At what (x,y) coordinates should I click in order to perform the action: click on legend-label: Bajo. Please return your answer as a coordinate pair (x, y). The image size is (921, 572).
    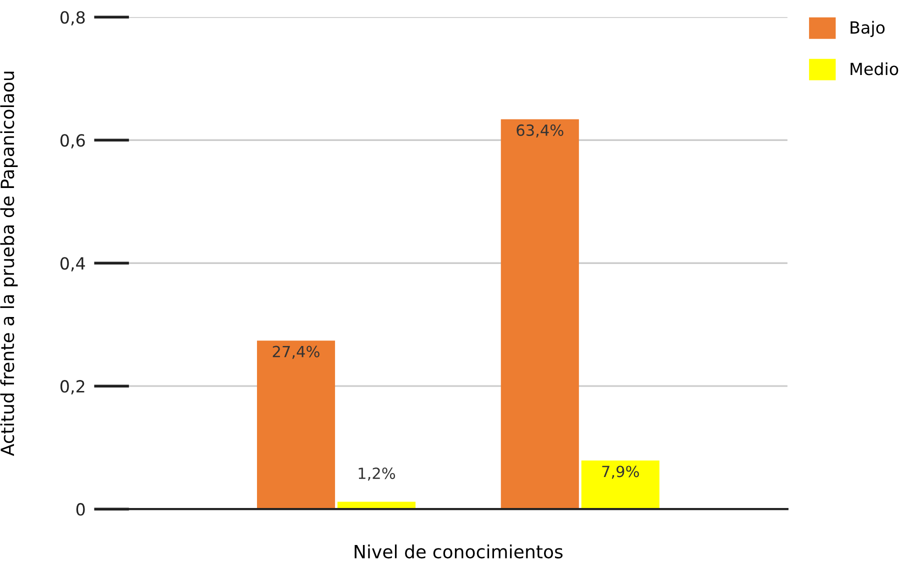
    Looking at the image, I should click on (867, 29).